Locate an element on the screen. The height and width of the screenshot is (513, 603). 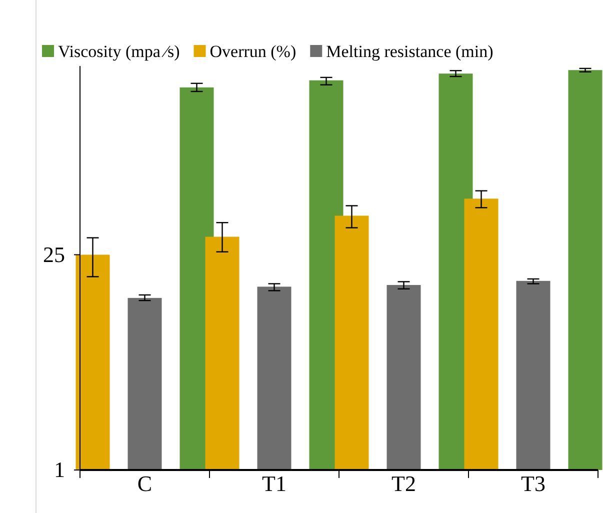
y-tick-label: 1 is located at coordinates (59, 469).